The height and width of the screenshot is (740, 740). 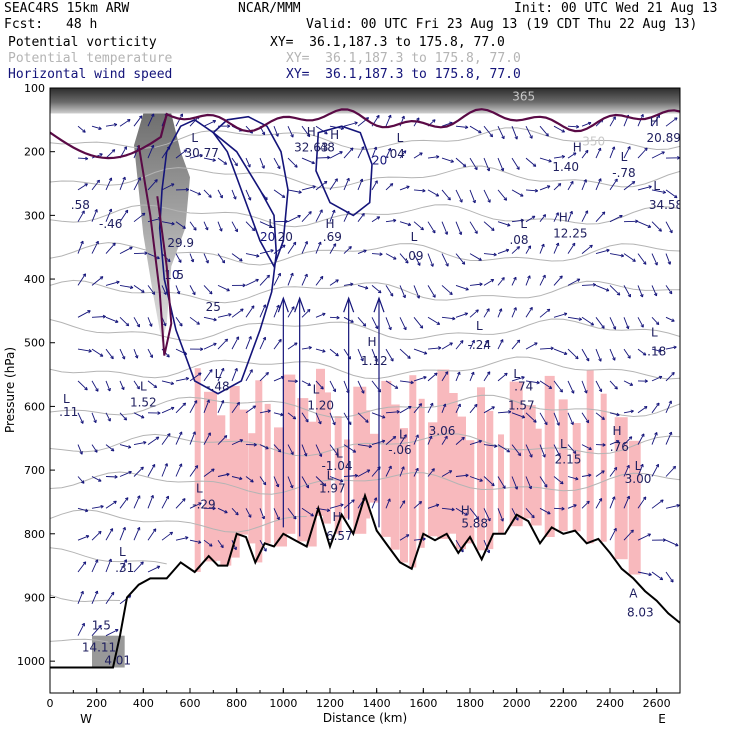 What do you see at coordinates (34, 470) in the screenshot?
I see `y-tick-label: 700` at bounding box center [34, 470].